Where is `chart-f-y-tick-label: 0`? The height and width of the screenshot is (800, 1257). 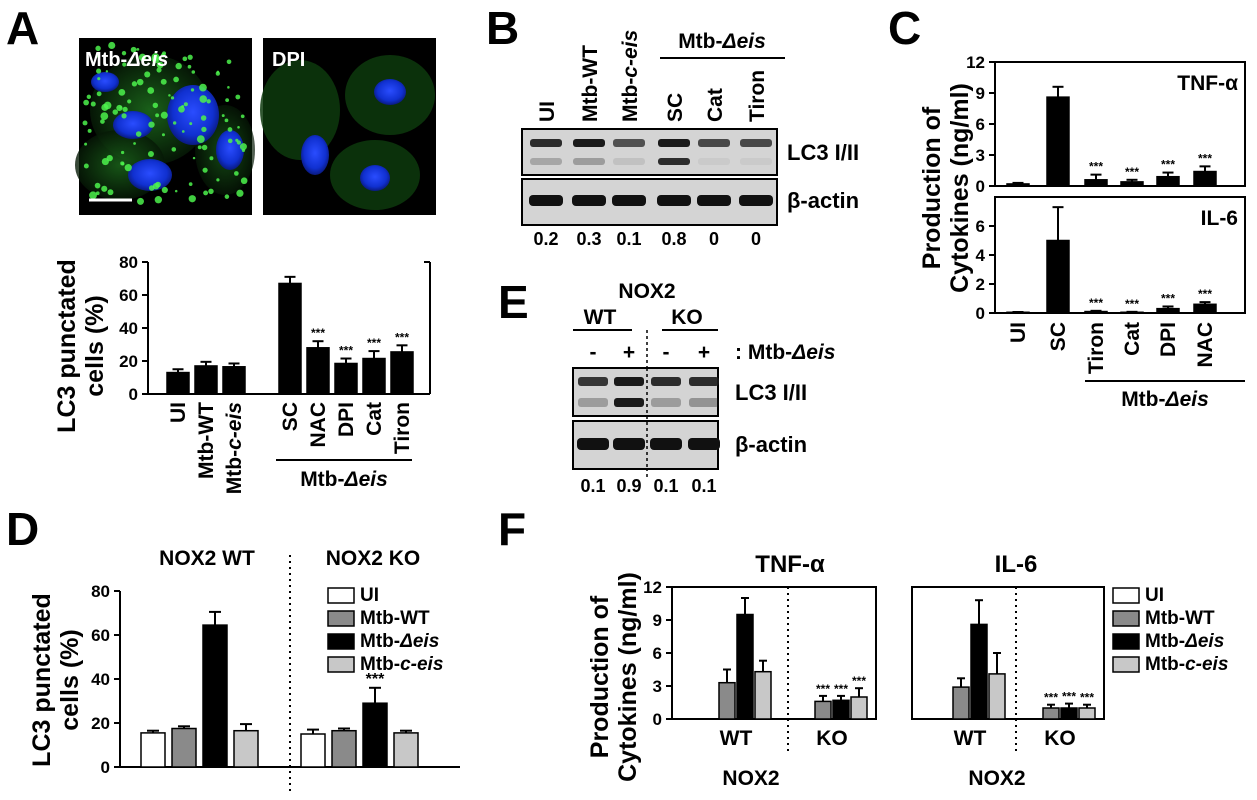 chart-f-y-tick-label: 0 is located at coordinates (657, 719).